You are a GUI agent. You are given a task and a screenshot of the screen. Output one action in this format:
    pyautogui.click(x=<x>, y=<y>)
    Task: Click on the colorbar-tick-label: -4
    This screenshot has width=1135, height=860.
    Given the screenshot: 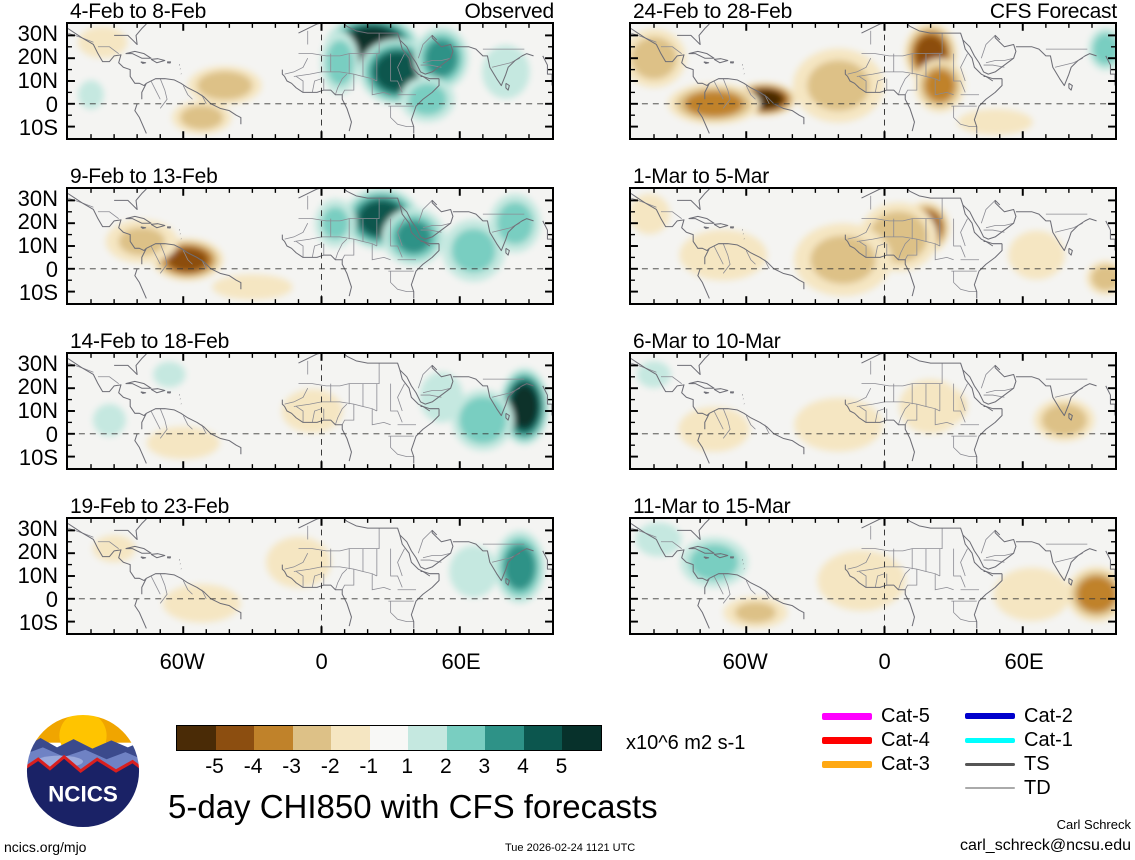 What is the action you would take?
    pyautogui.click(x=253, y=766)
    